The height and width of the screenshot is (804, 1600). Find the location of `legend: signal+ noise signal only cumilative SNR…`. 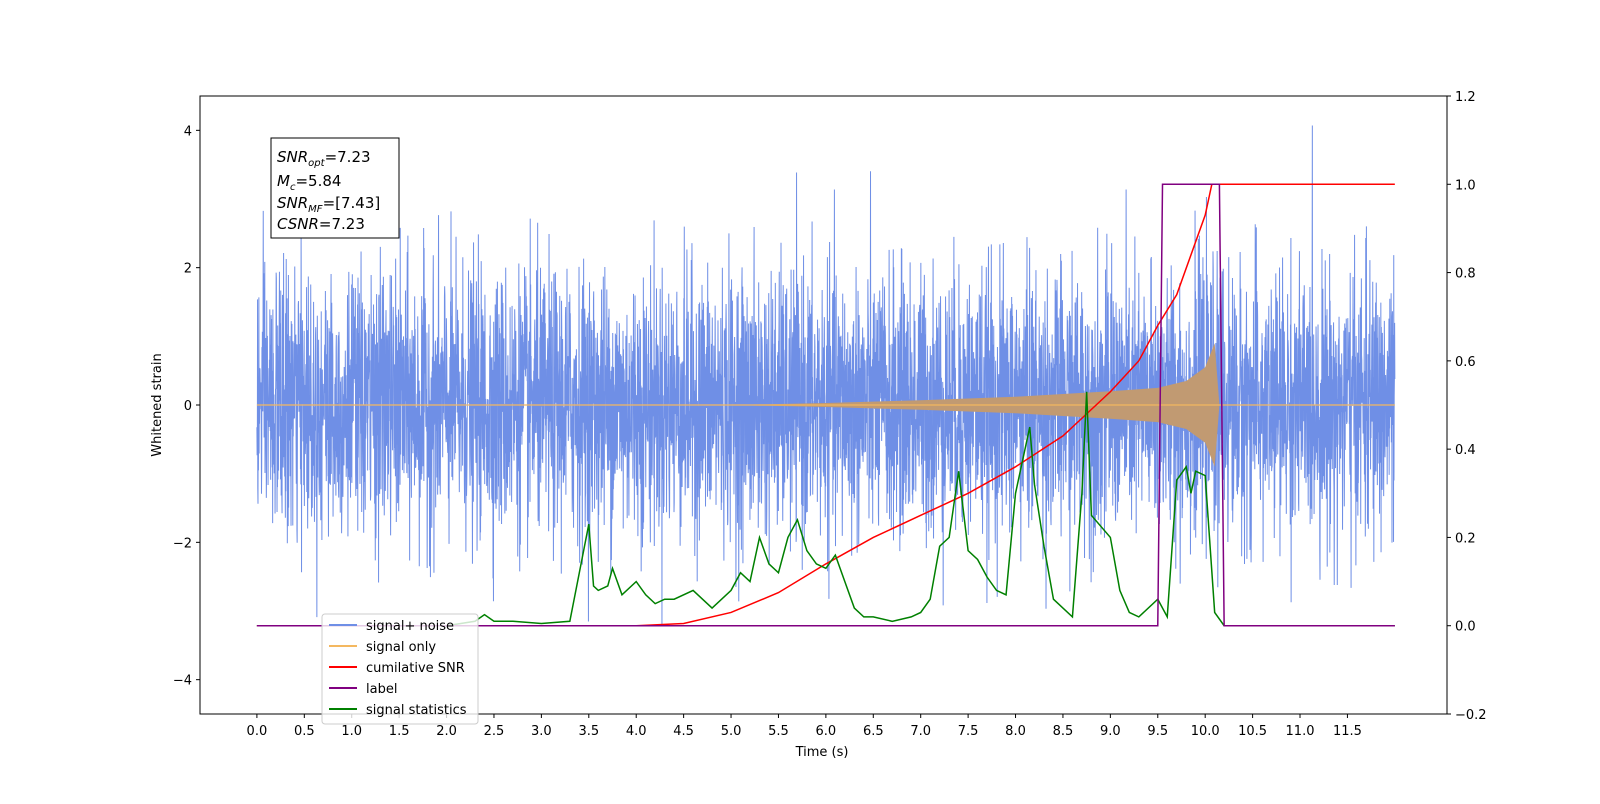

legend: signal+ noise signal only cumilative SNR… is located at coordinates (400, 669).